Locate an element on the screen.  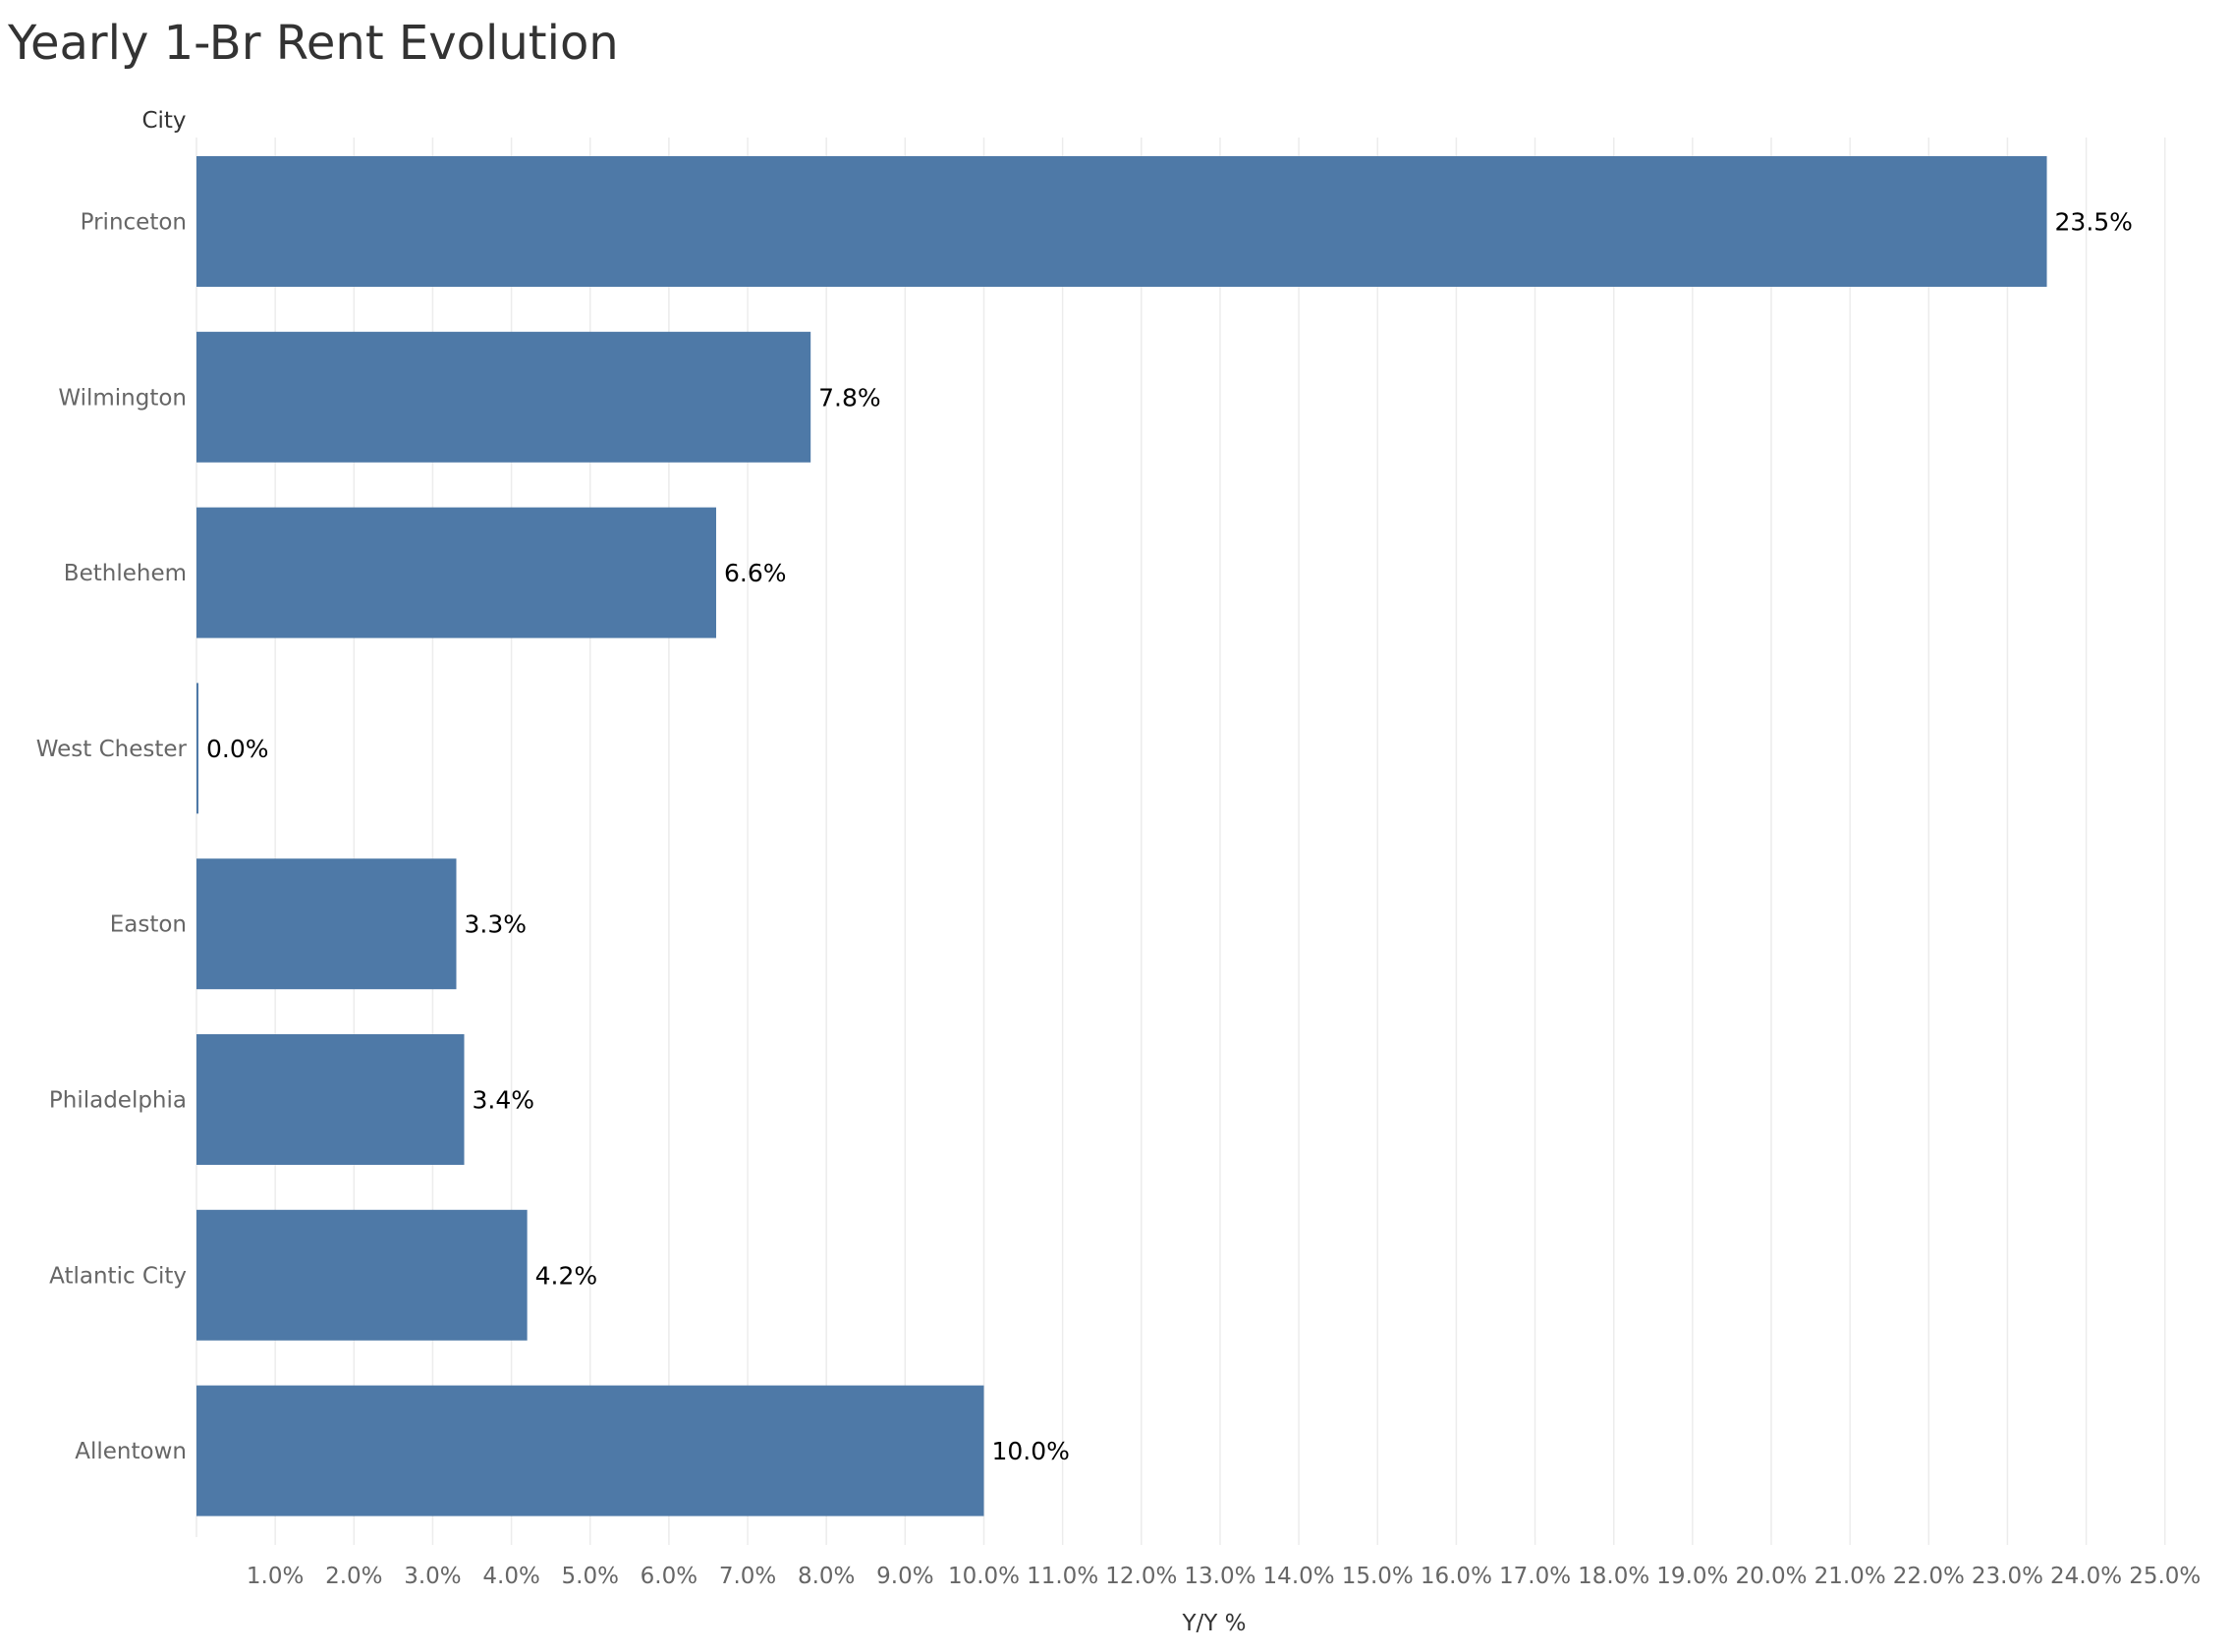
bar-atlantic-city is located at coordinates (362, 1275).